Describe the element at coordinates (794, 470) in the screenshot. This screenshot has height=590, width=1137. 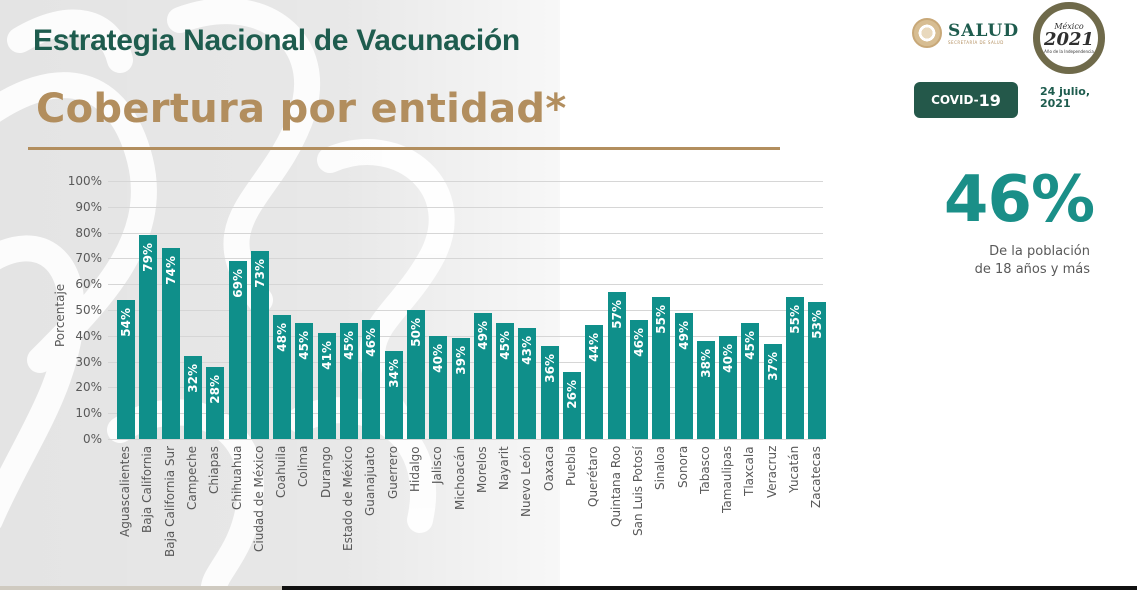
I see `x-tick-label: Yucatán` at that location.